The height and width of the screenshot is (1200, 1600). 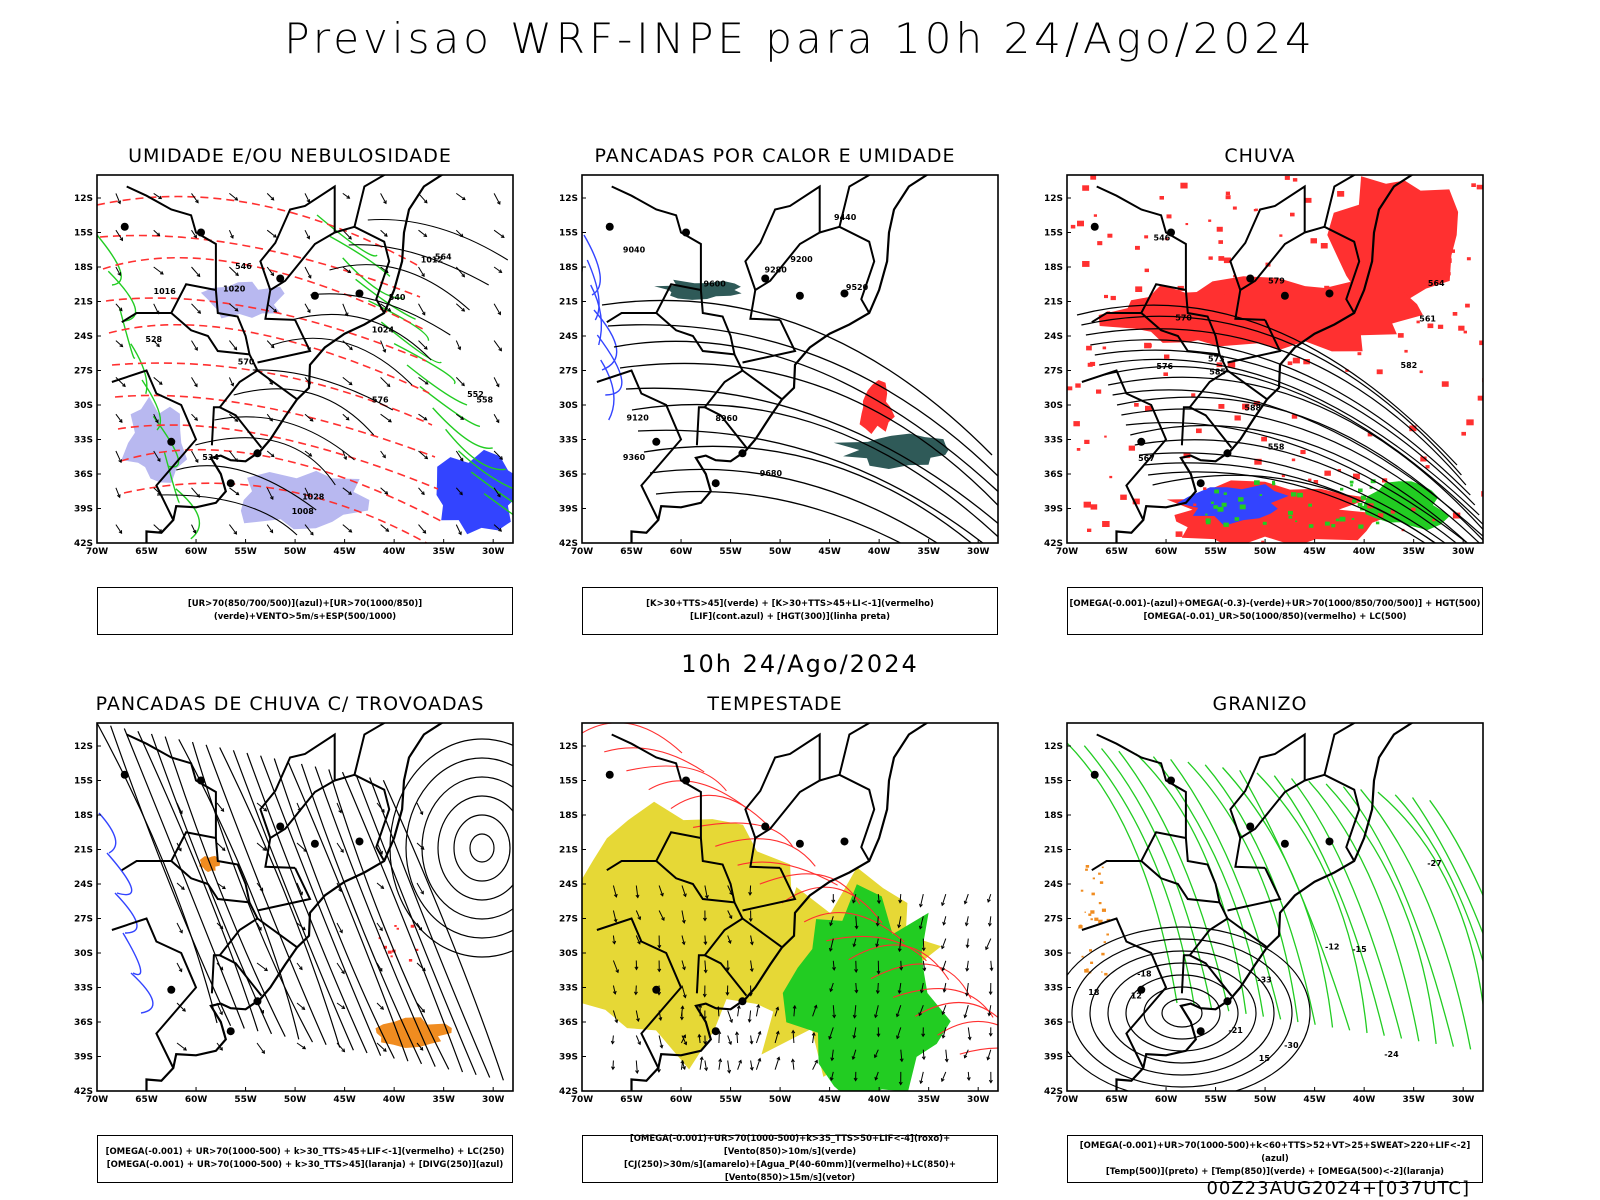 What do you see at coordinates (1252, 407) in the screenshot?
I see `contour-label: 588` at bounding box center [1252, 407].